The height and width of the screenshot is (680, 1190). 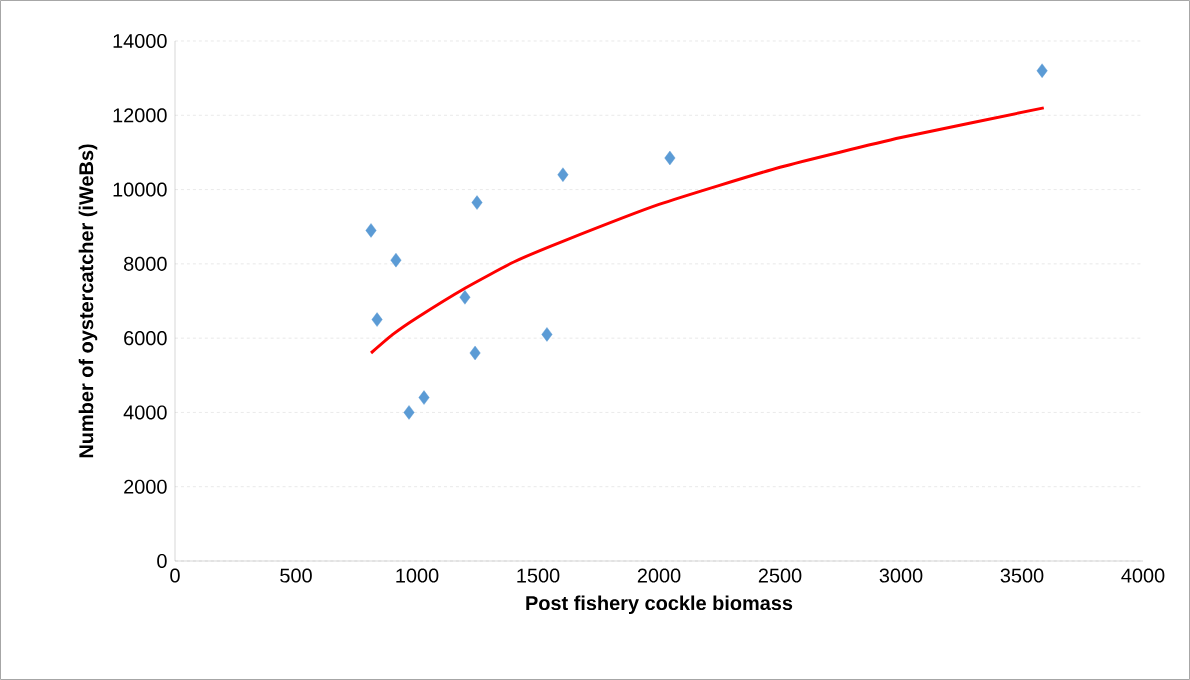 What do you see at coordinates (145, 338) in the screenshot?
I see `y-tick-label: 6000` at bounding box center [145, 338].